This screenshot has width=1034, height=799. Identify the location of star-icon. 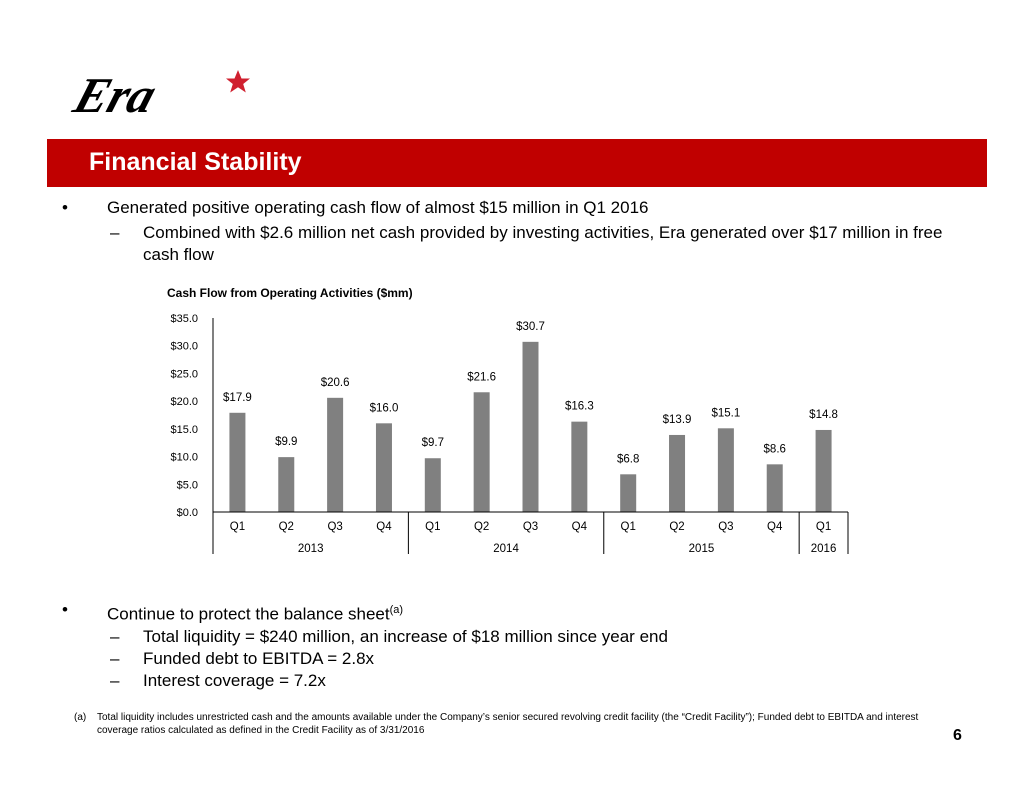
(238, 81).